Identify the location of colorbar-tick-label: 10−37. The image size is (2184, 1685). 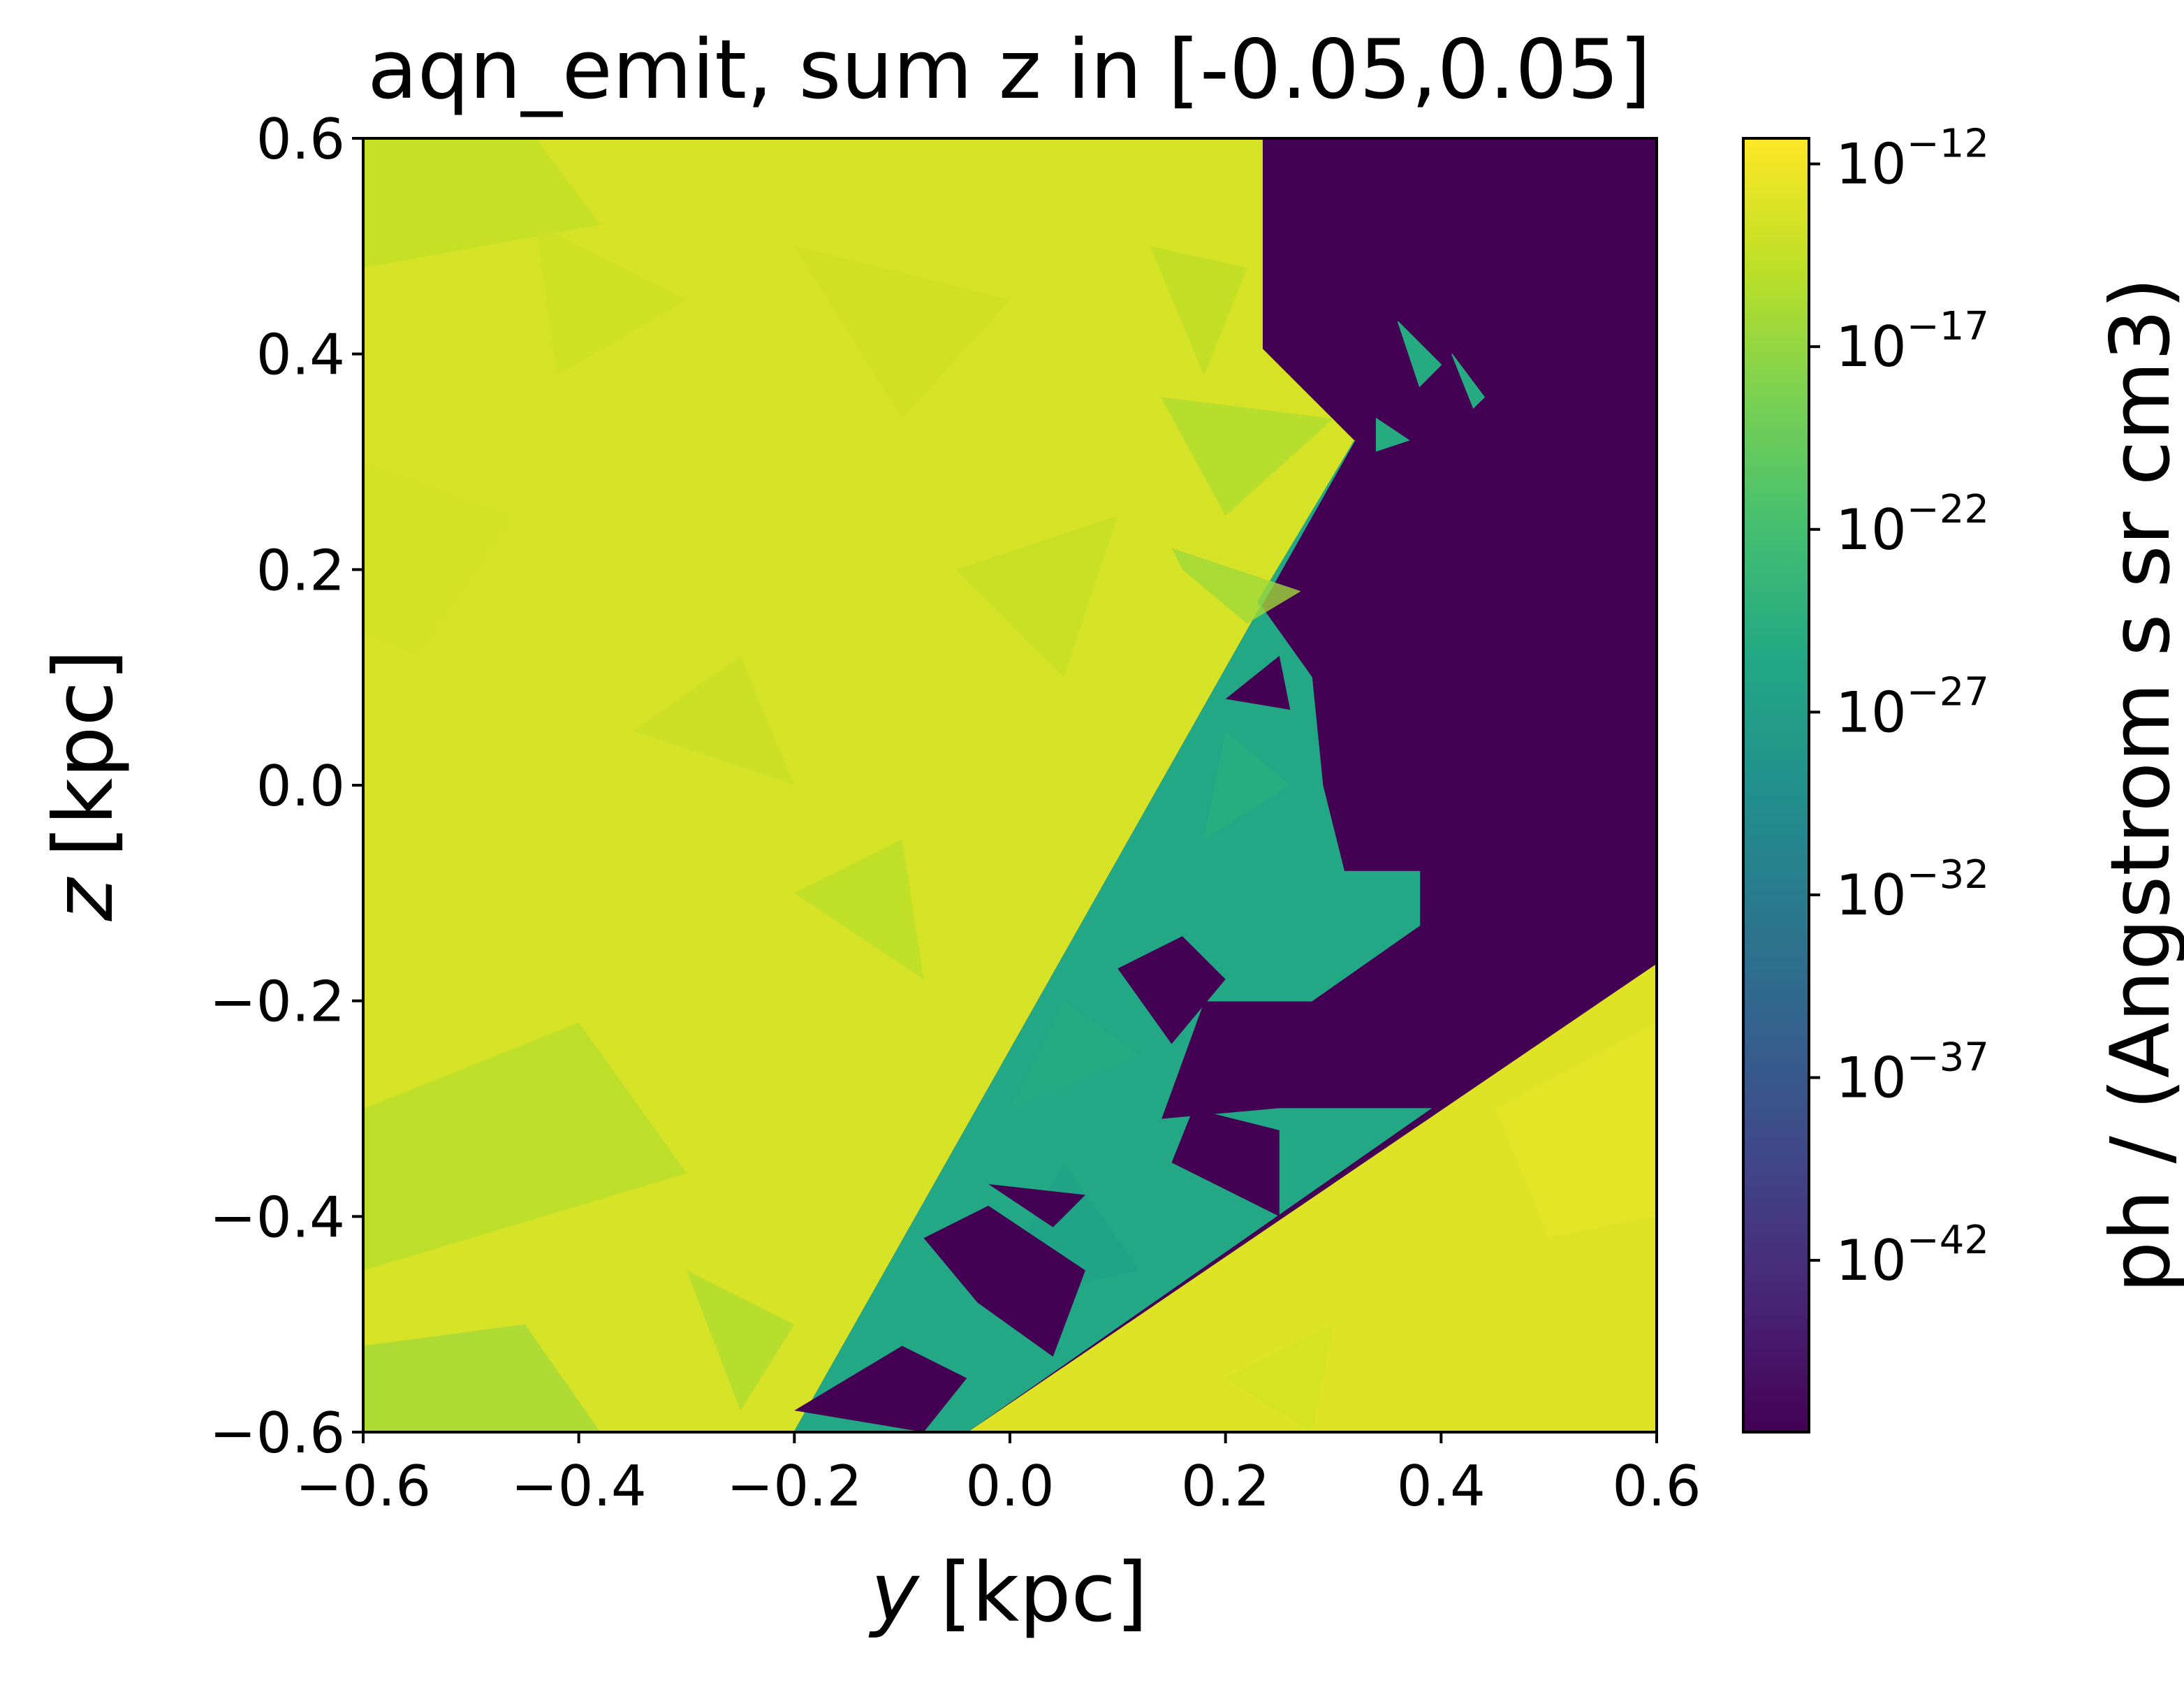
(1912, 1073).